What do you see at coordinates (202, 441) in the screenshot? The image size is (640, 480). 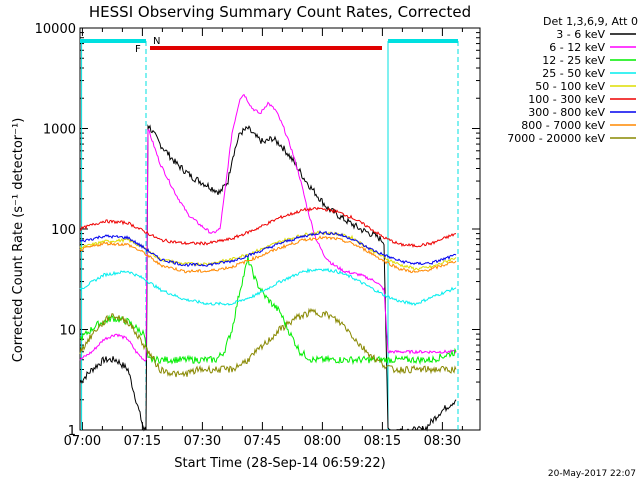 I see `x-tick-label: 07:30` at bounding box center [202, 441].